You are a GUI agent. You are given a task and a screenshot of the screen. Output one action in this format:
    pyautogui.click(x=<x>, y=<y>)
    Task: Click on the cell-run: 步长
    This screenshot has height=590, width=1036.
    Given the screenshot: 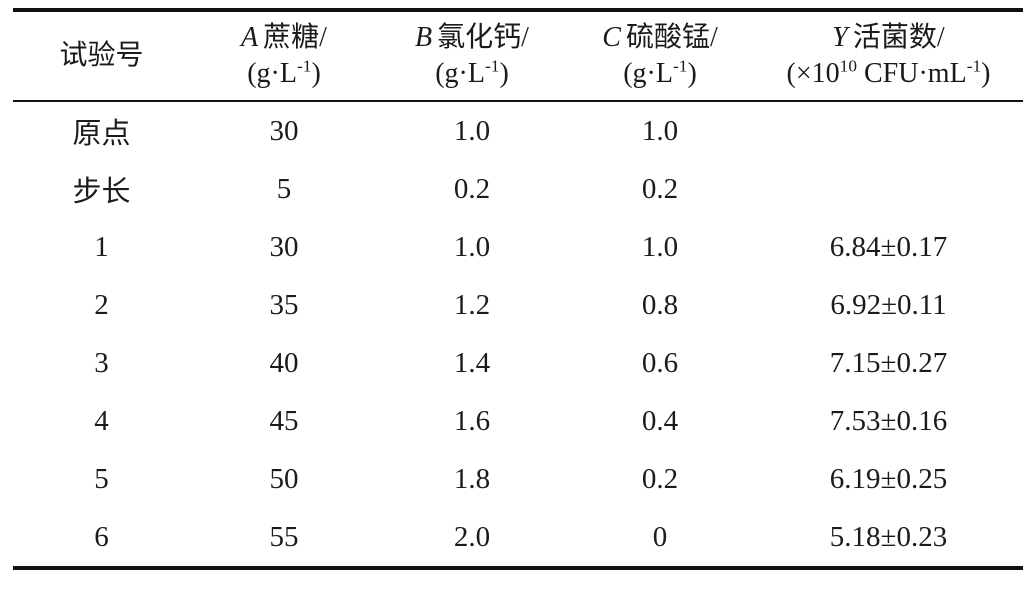 What is the action you would take?
    pyautogui.click(x=101, y=192)
    